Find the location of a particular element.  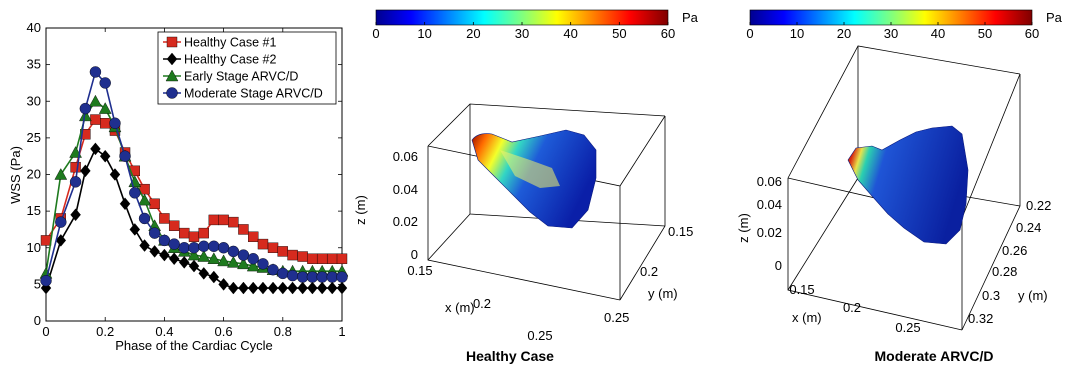

y-tick-label: 10 is located at coordinates (34, 247).